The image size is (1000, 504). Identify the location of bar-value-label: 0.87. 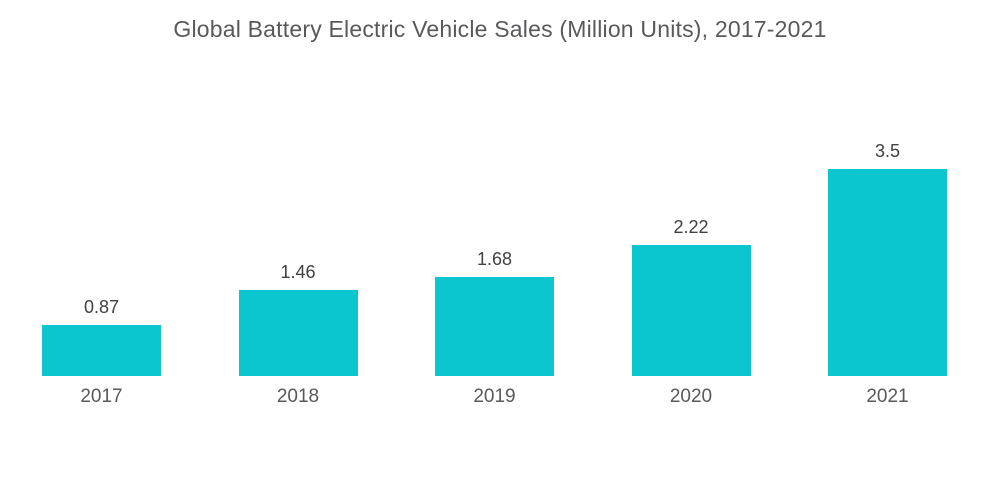
(101, 306).